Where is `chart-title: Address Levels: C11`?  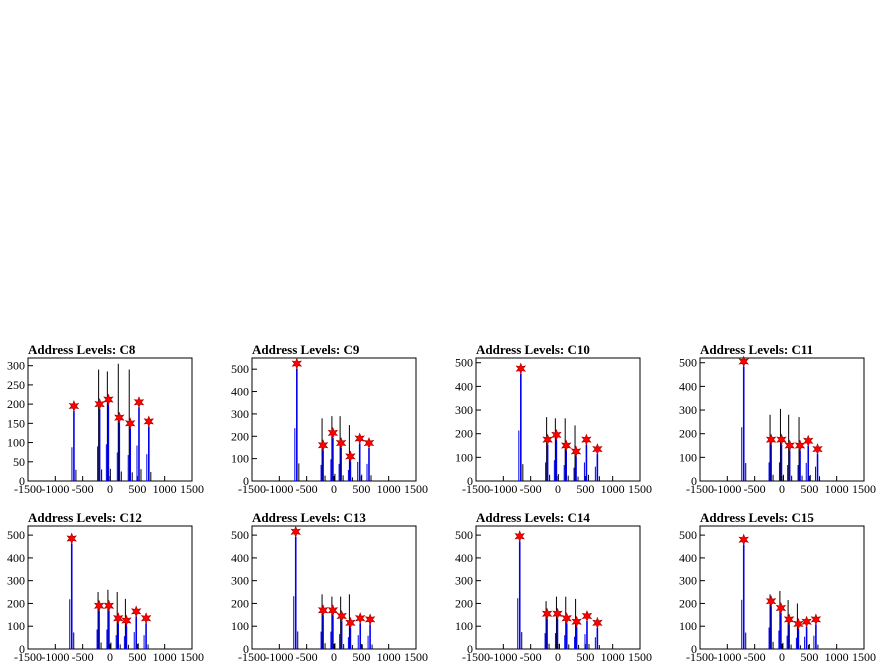
chart-title: Address Levels: C11 is located at coordinates (756, 349).